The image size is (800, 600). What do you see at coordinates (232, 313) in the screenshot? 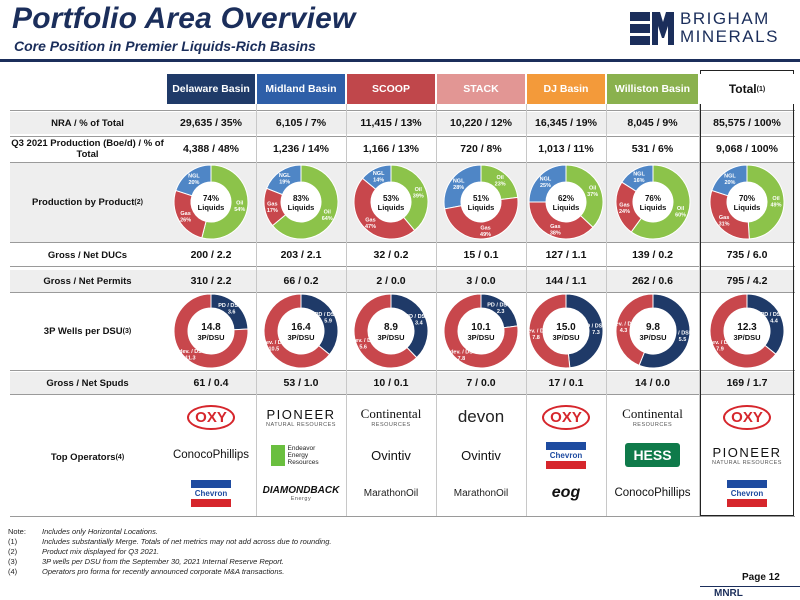
I see `pd-slice-label: 3.6` at bounding box center [232, 313].